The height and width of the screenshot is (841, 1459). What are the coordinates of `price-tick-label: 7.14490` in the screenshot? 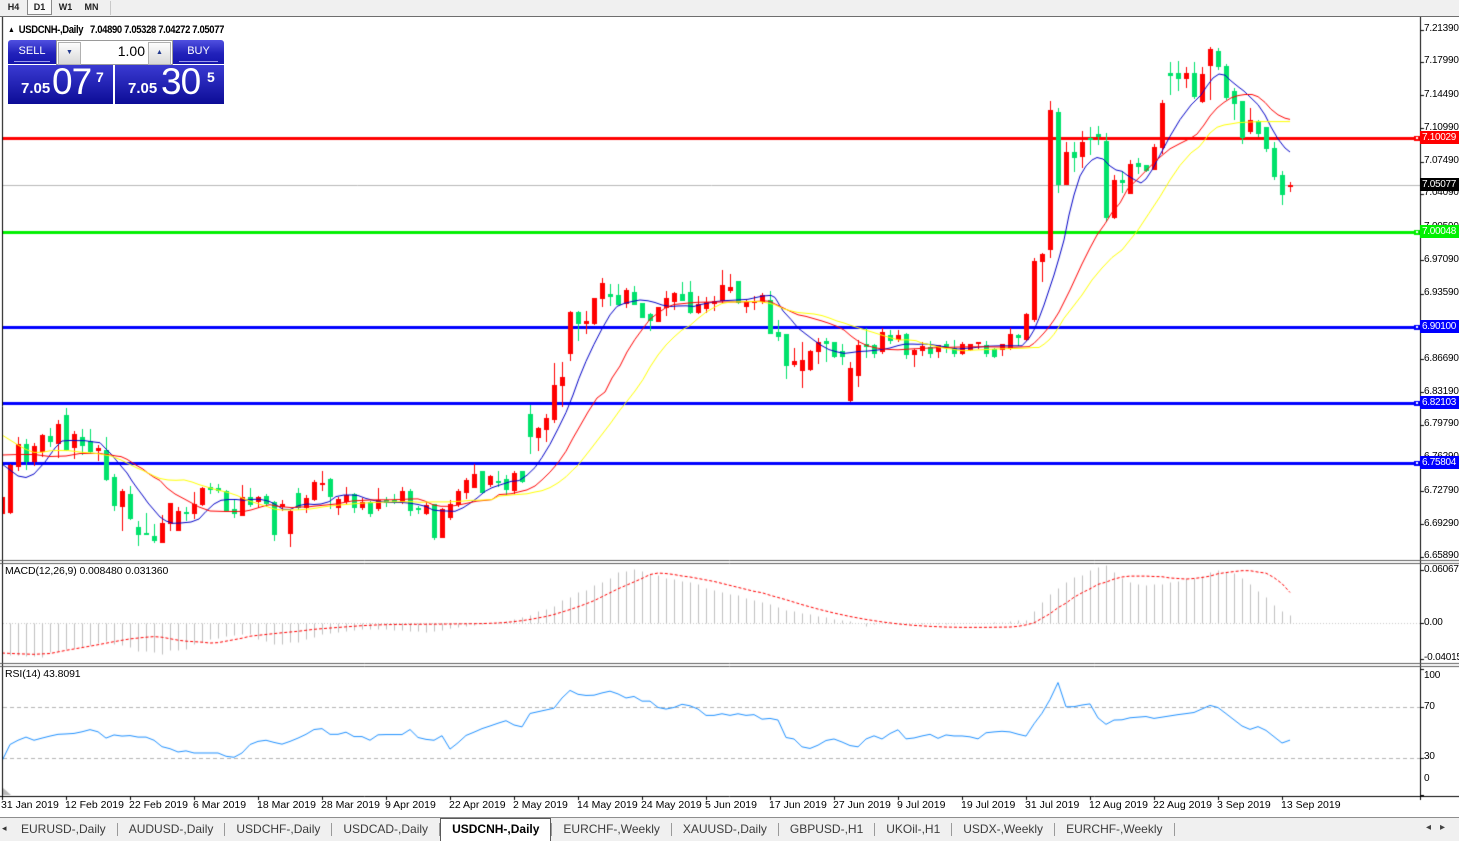 It's located at (1441, 94).